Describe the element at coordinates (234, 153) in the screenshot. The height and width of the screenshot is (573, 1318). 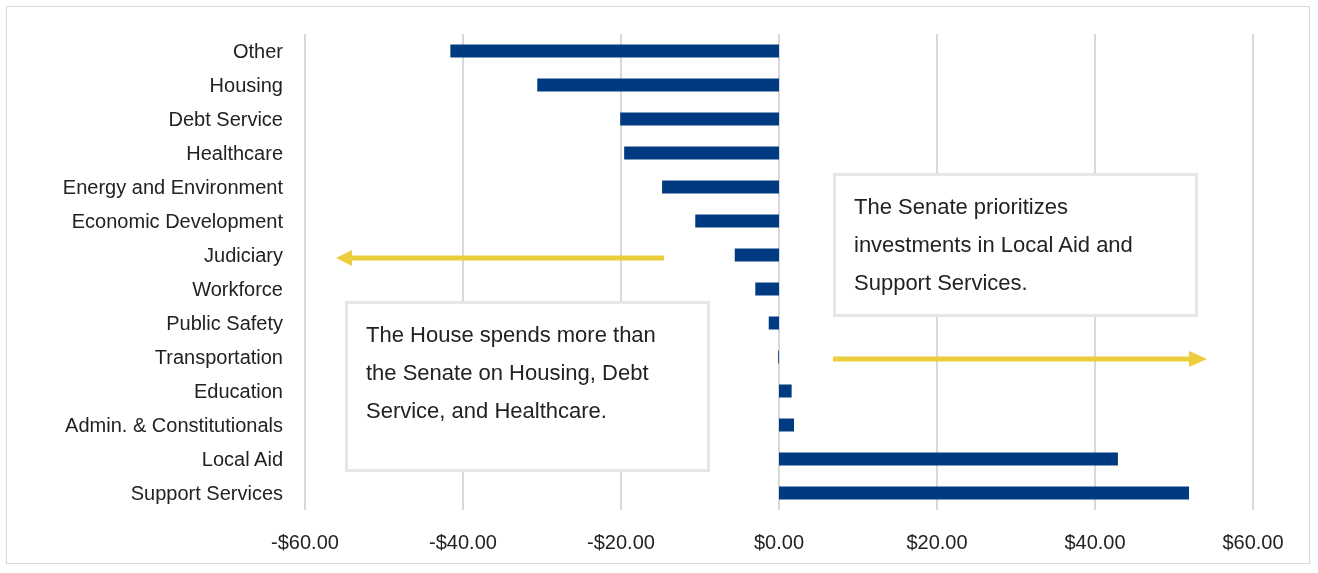
I see `y-tick-label: Healthcare` at that location.